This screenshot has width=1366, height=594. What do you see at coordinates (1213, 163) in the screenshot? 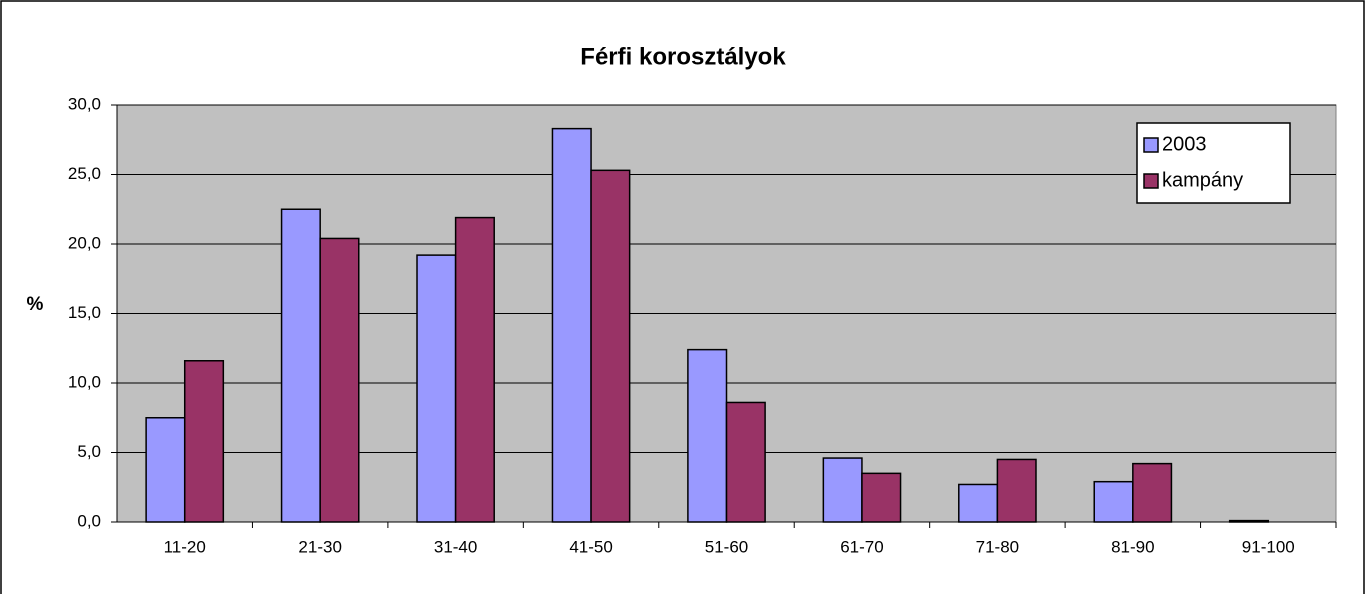
I see `legend-box` at bounding box center [1213, 163].